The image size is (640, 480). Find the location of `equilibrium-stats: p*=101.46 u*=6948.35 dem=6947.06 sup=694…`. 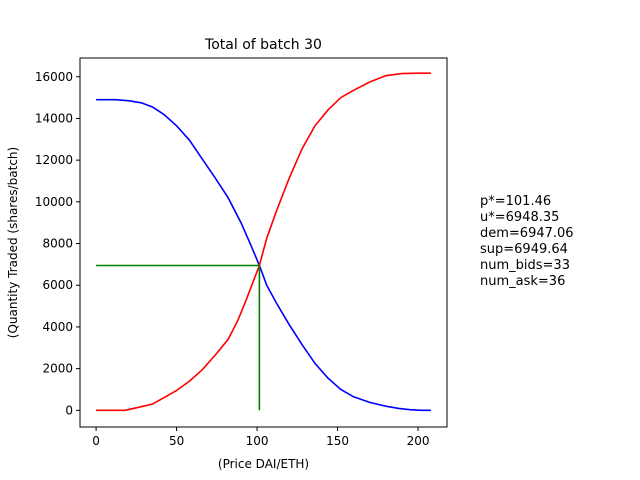

equilibrium-stats: p*=101.46 u*=6948.35 dem=6947.06 sup=694… is located at coordinates (527, 242).